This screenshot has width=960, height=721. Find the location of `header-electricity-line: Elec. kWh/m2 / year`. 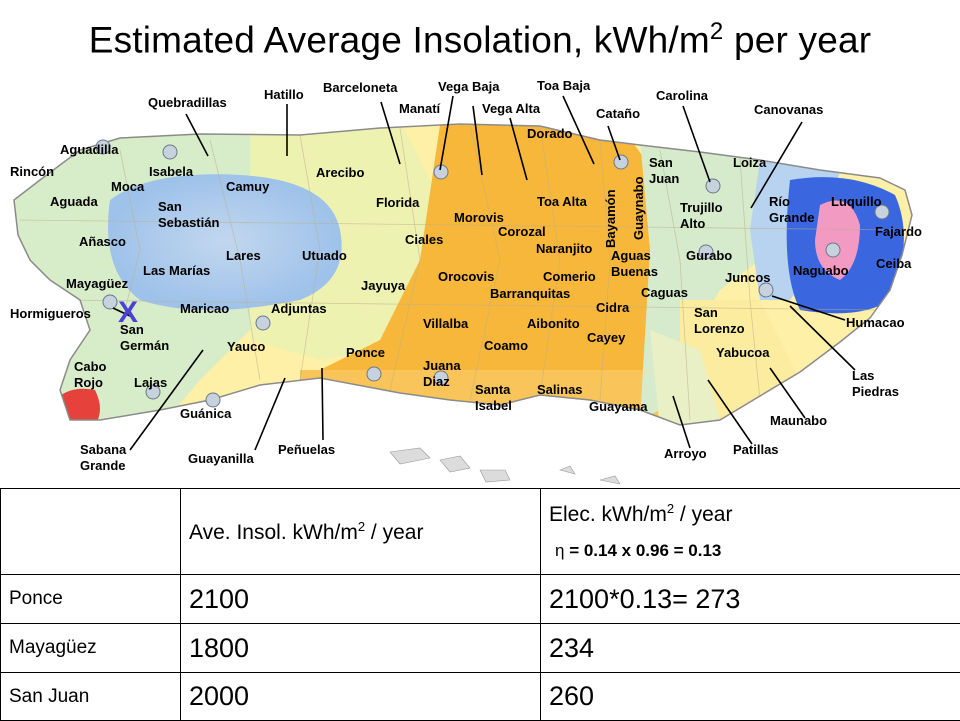

header-electricity-line: Elec. kWh/m2 / year is located at coordinates (754, 514).